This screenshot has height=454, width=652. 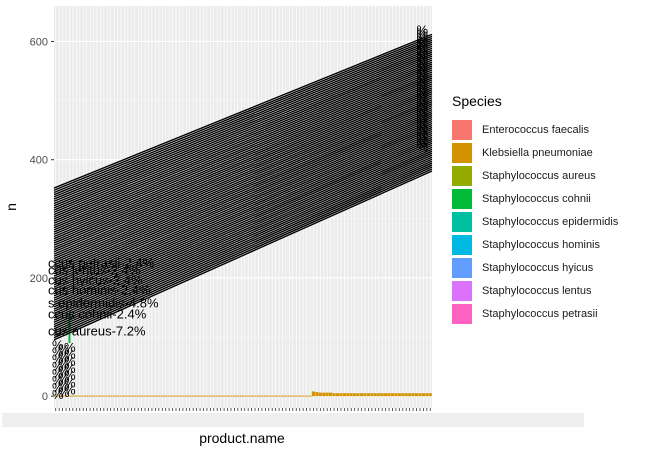 I want to click on legend-item: Staphylococcus lentus, so click(x=550, y=290).